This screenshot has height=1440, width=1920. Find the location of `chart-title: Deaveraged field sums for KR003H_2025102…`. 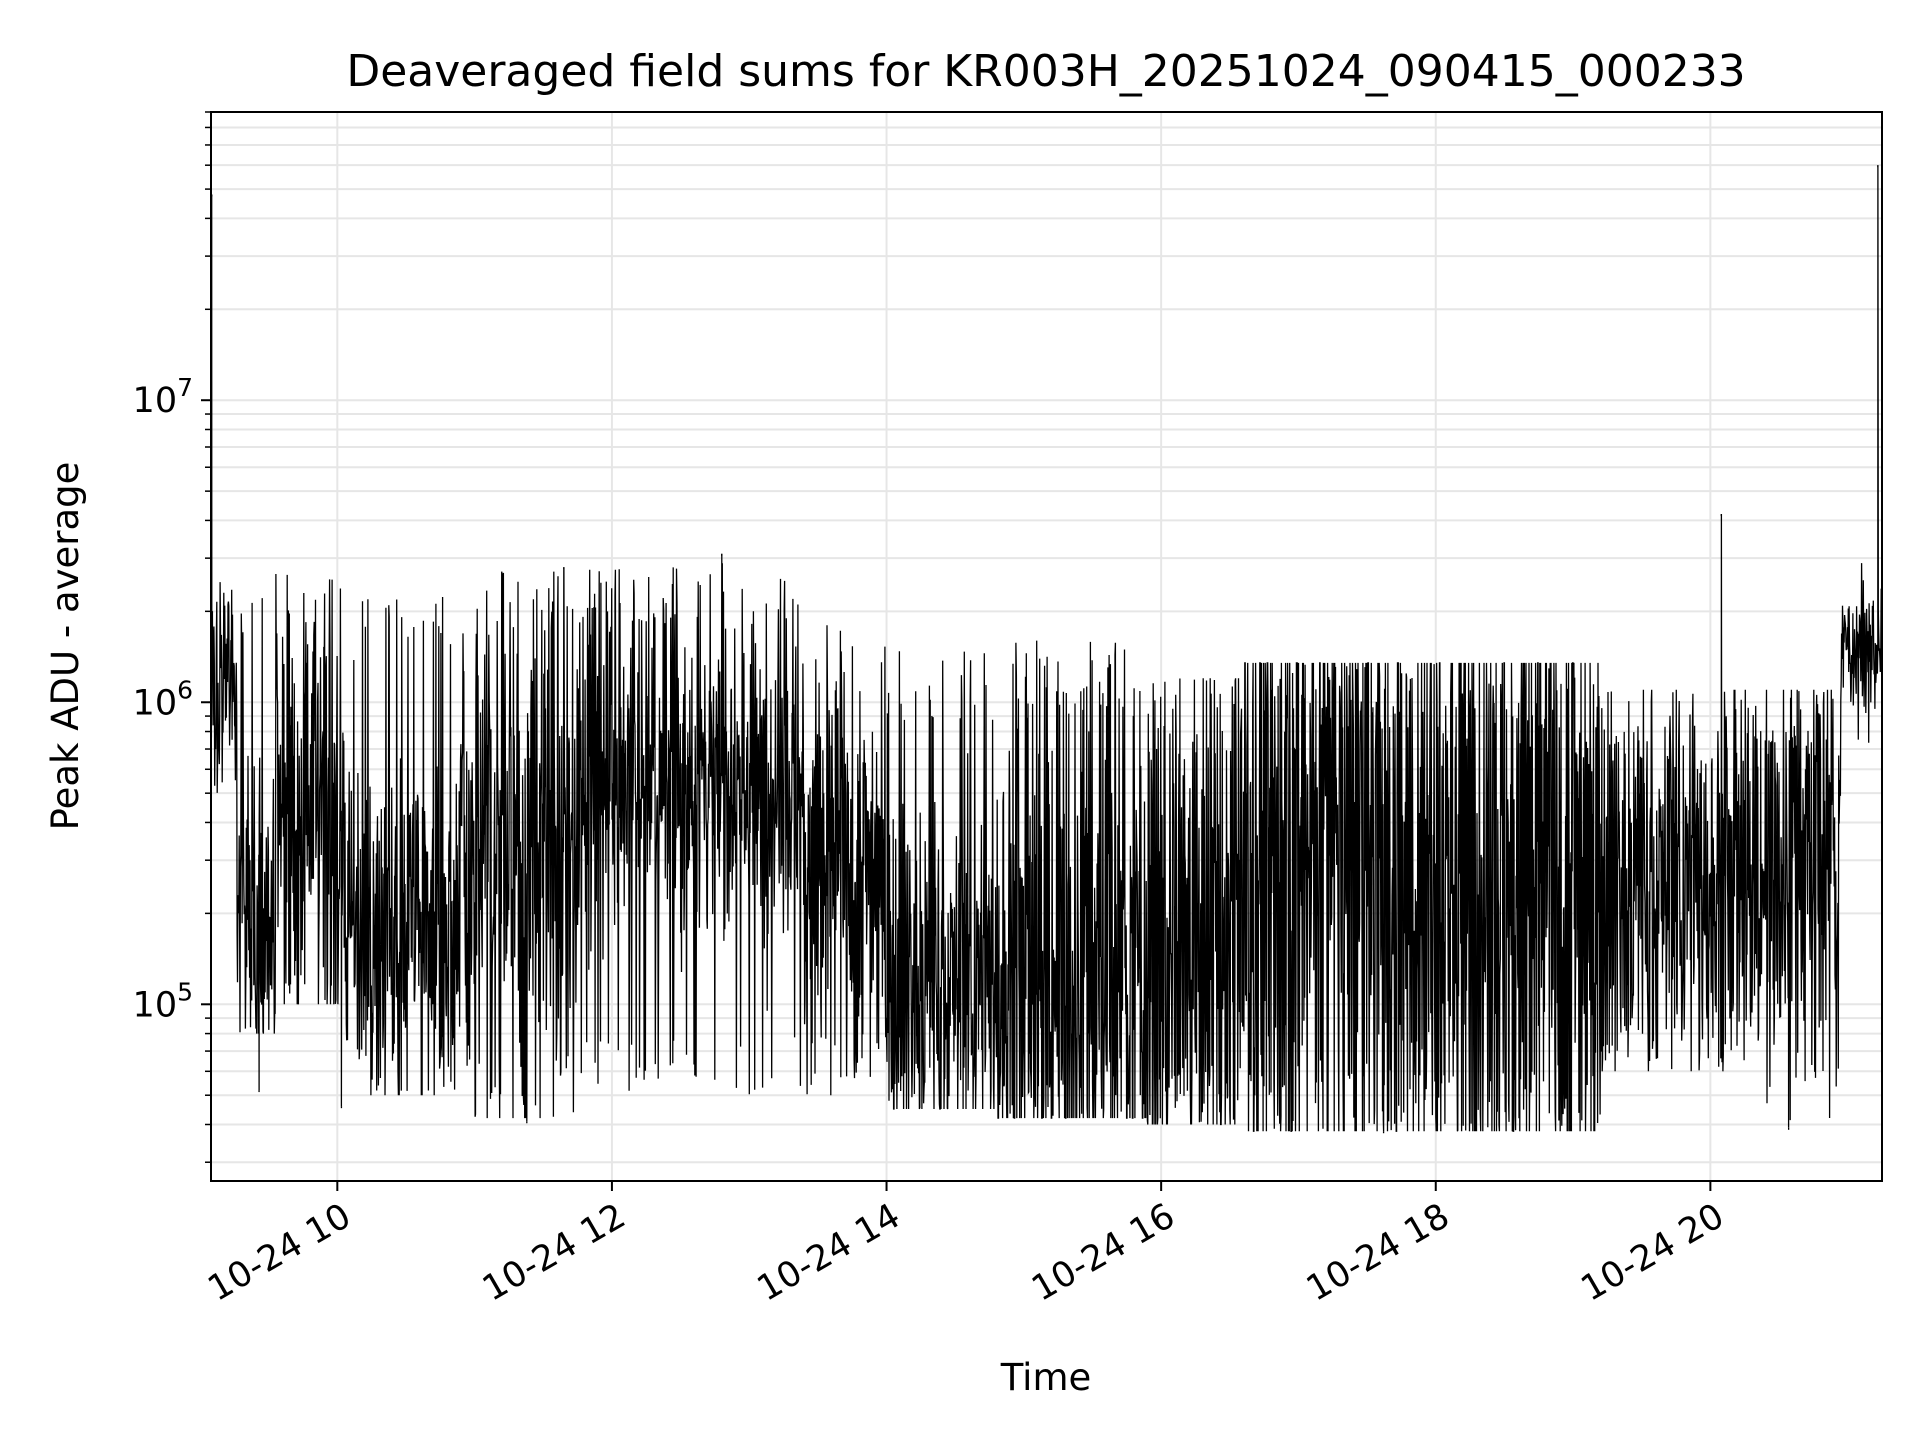

chart-title: Deaveraged field sums for KR003H_2025102… is located at coordinates (1045, 71).